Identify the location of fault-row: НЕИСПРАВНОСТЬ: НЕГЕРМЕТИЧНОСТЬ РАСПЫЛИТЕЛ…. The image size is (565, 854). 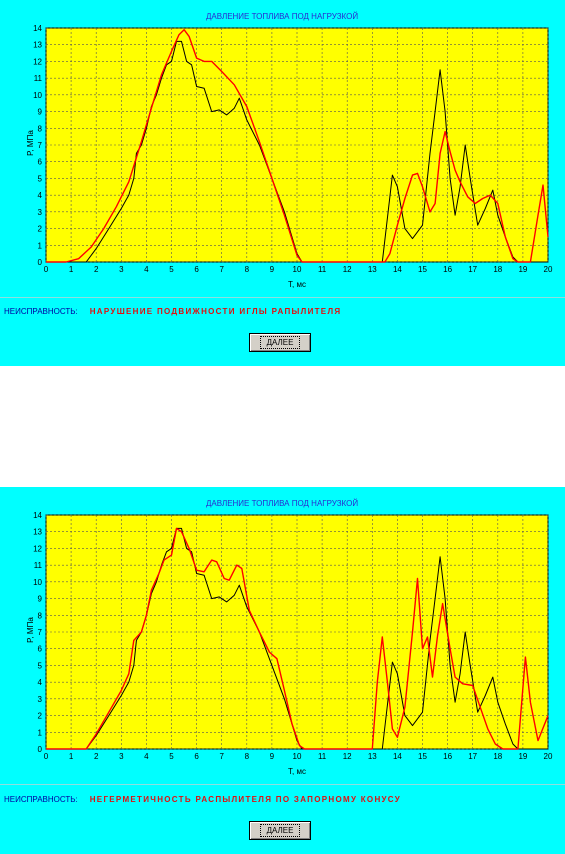
(202, 799).